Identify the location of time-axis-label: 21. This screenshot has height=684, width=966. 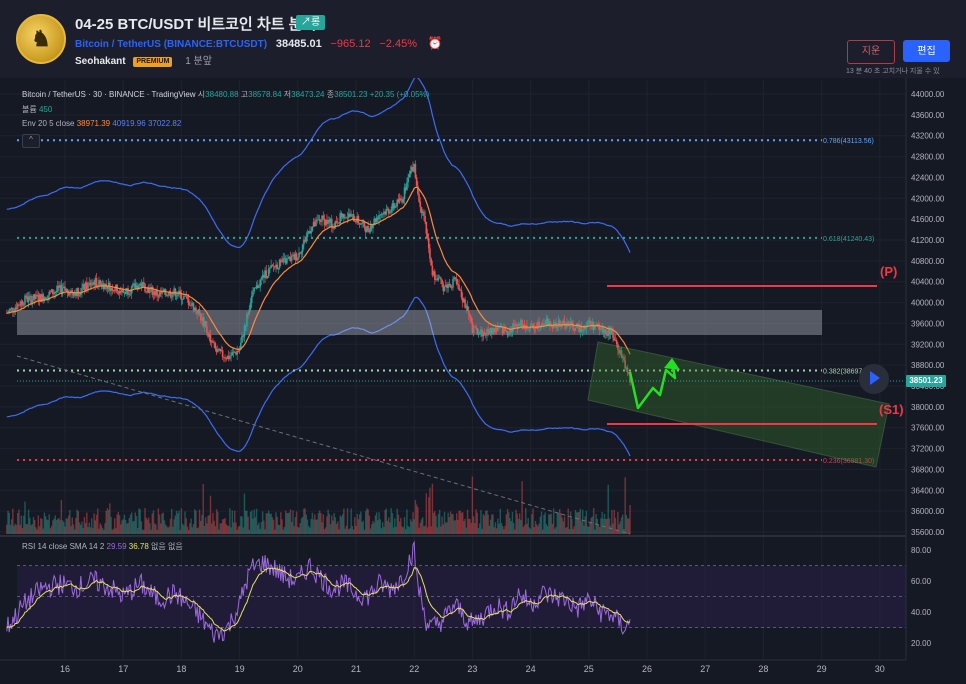
(356, 669).